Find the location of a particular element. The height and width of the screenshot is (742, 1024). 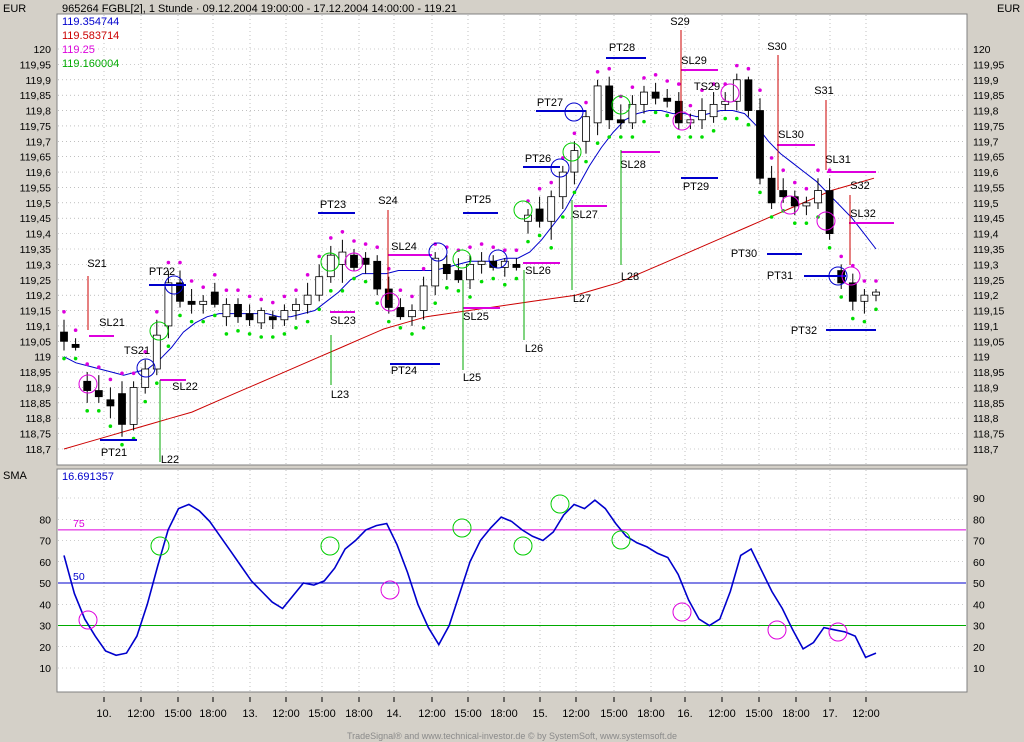

price-tick-label-right: 119,45 is located at coordinates (988, 219).